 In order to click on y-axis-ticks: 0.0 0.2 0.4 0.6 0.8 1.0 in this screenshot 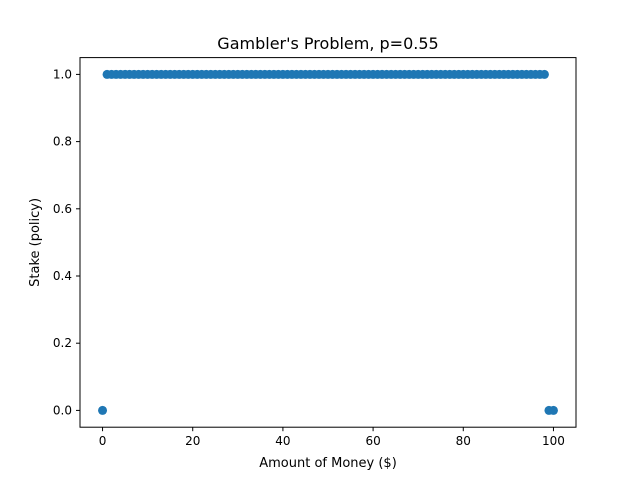, I will do `click(66, 242)`.